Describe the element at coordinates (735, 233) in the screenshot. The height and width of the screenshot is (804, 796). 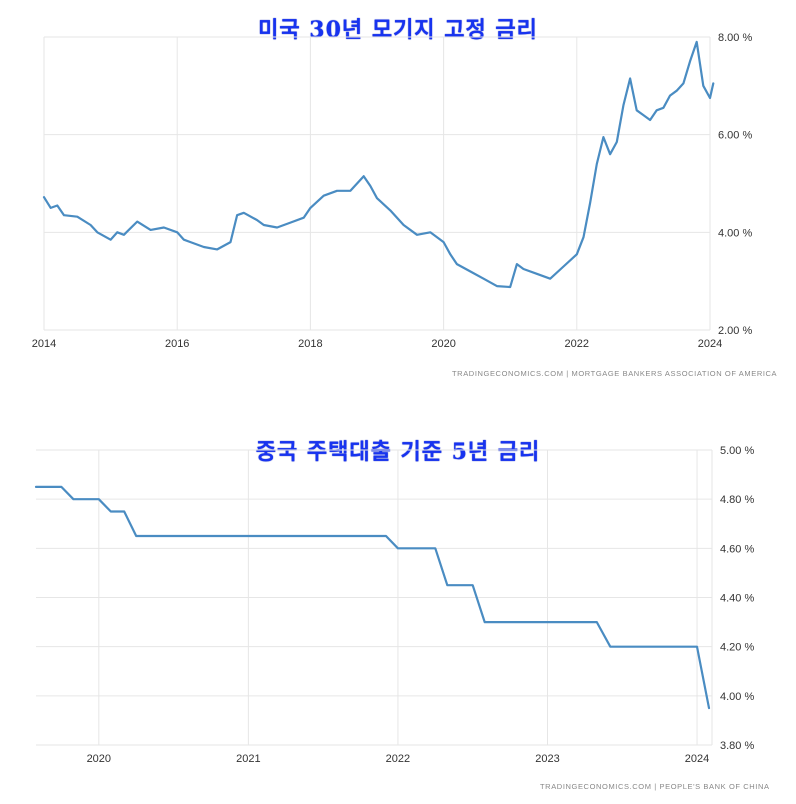
I see `us-y-tick-label: 4.00 %` at that location.